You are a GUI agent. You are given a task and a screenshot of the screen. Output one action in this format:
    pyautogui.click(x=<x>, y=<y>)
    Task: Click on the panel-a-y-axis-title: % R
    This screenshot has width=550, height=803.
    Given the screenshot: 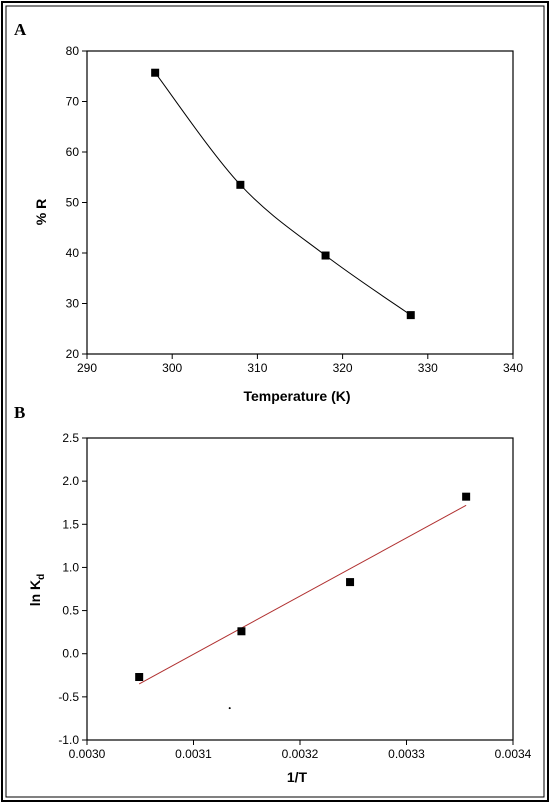 What is the action you would take?
    pyautogui.click(x=41, y=212)
    